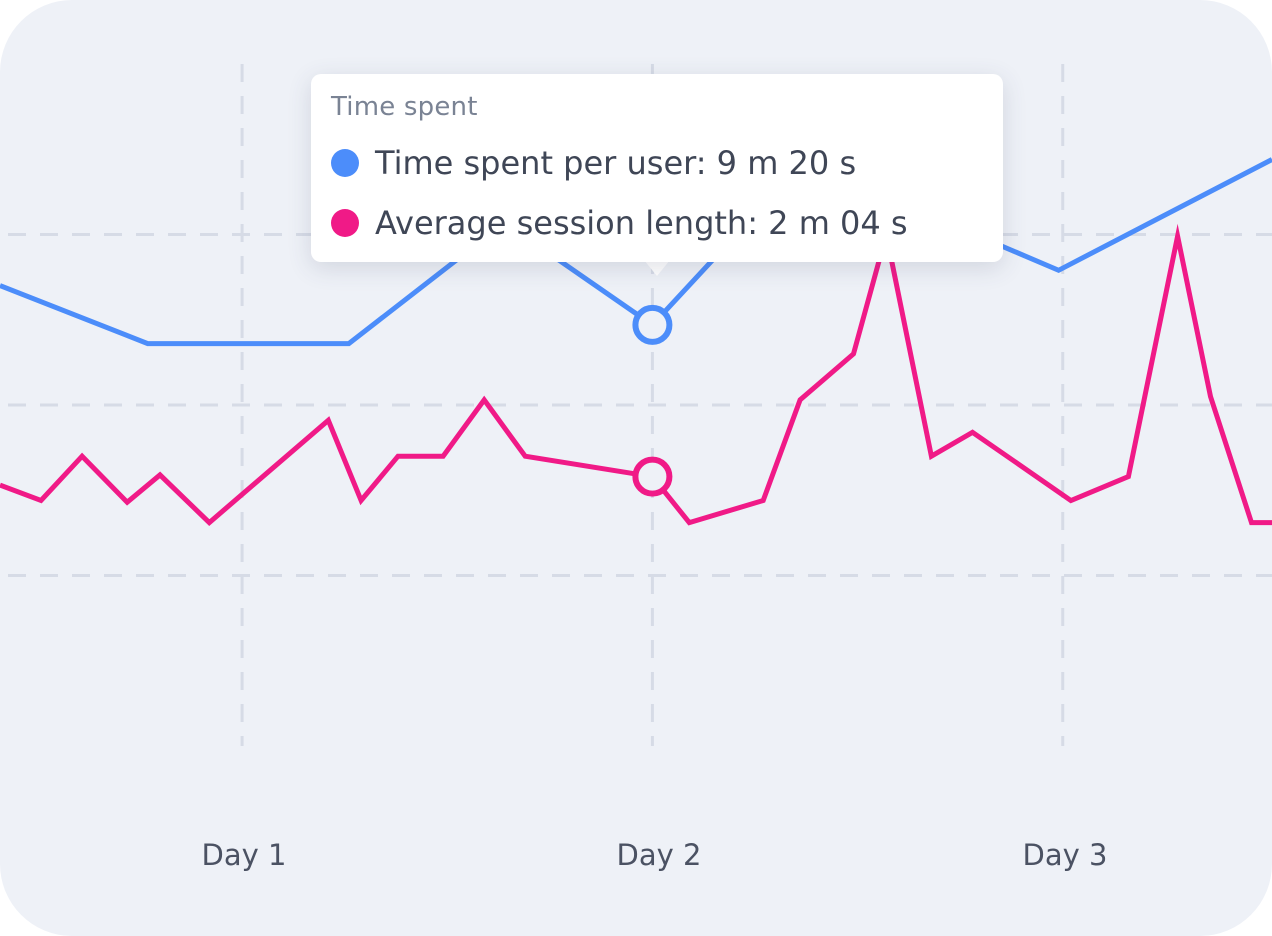 This screenshot has height=936, width=1272. I want to click on hover-marker-time-per-user, so click(652, 324).